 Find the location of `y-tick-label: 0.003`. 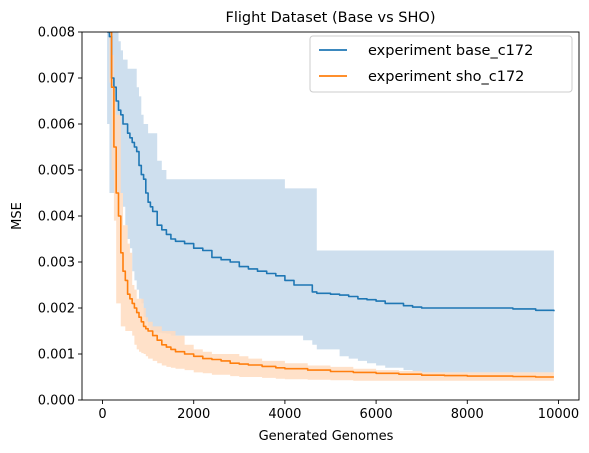

y-tick-label: 0.003 is located at coordinates (56, 263).